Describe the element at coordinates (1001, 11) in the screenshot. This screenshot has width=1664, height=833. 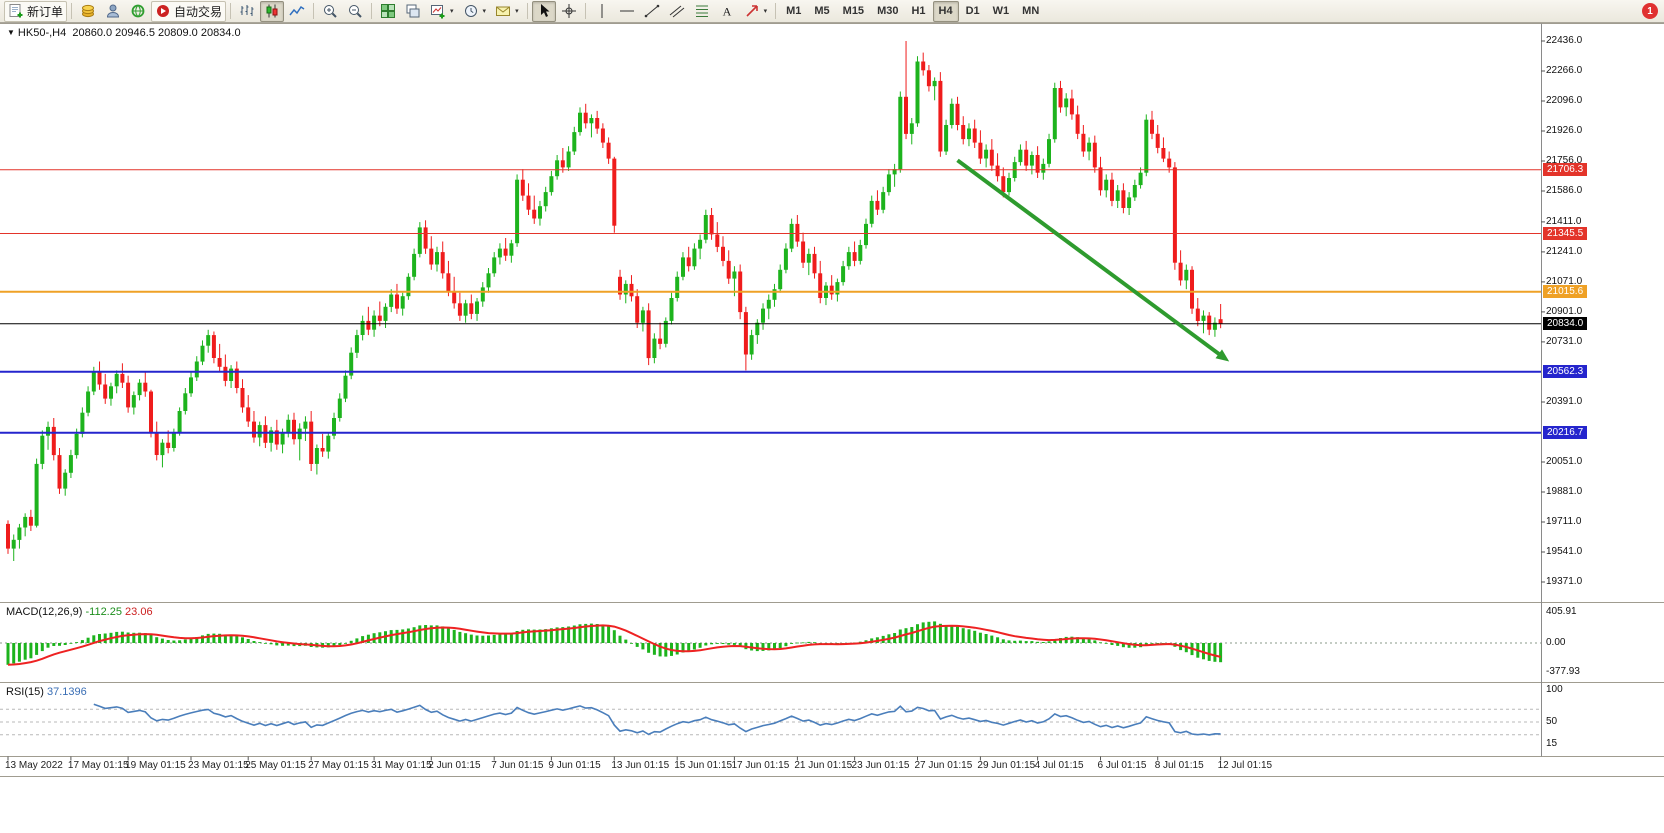
I see `timeframe-w1-button: W1` at that location.